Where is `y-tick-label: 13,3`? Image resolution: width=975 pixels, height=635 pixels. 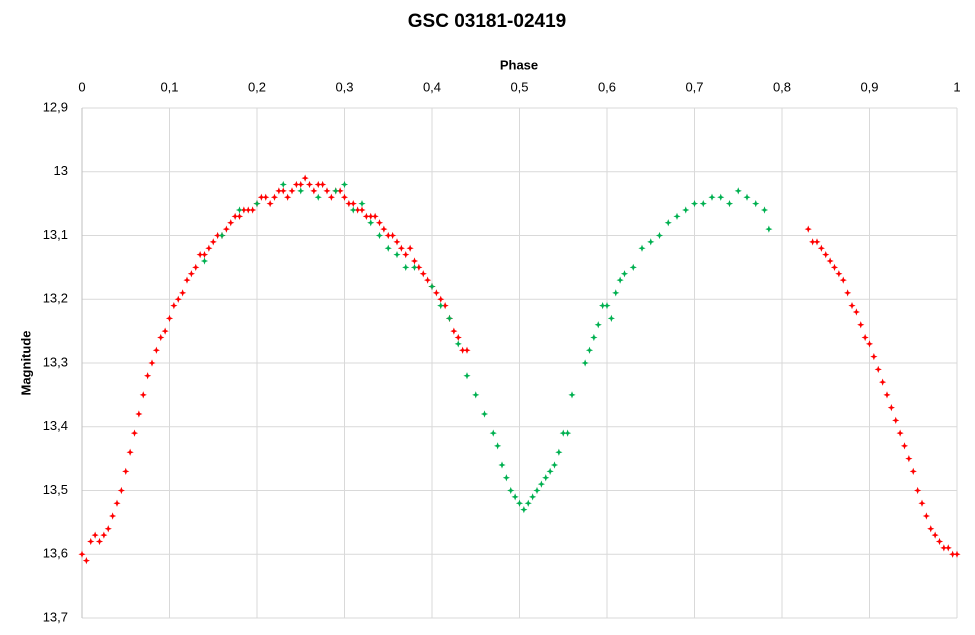
y-tick-label: 13,3 is located at coordinates (55, 361).